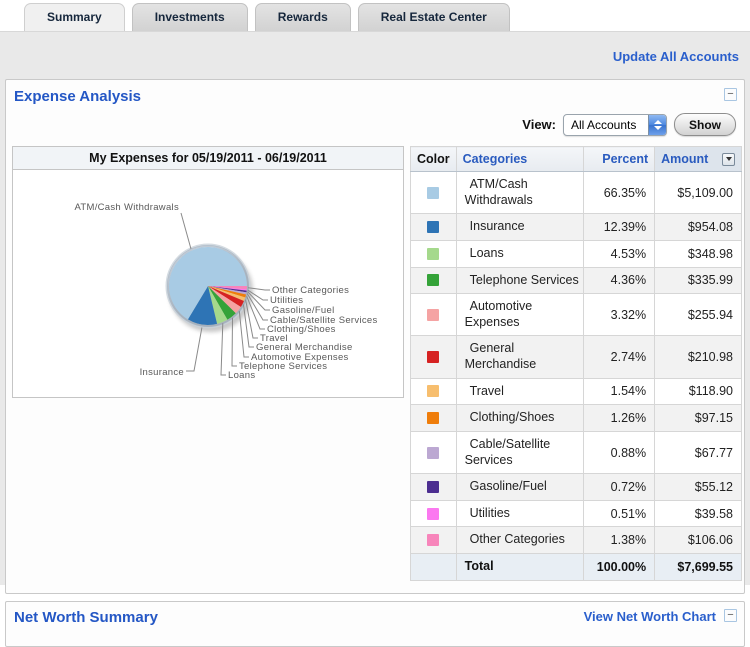  I want to click on category-cell: Loans, so click(519, 253).